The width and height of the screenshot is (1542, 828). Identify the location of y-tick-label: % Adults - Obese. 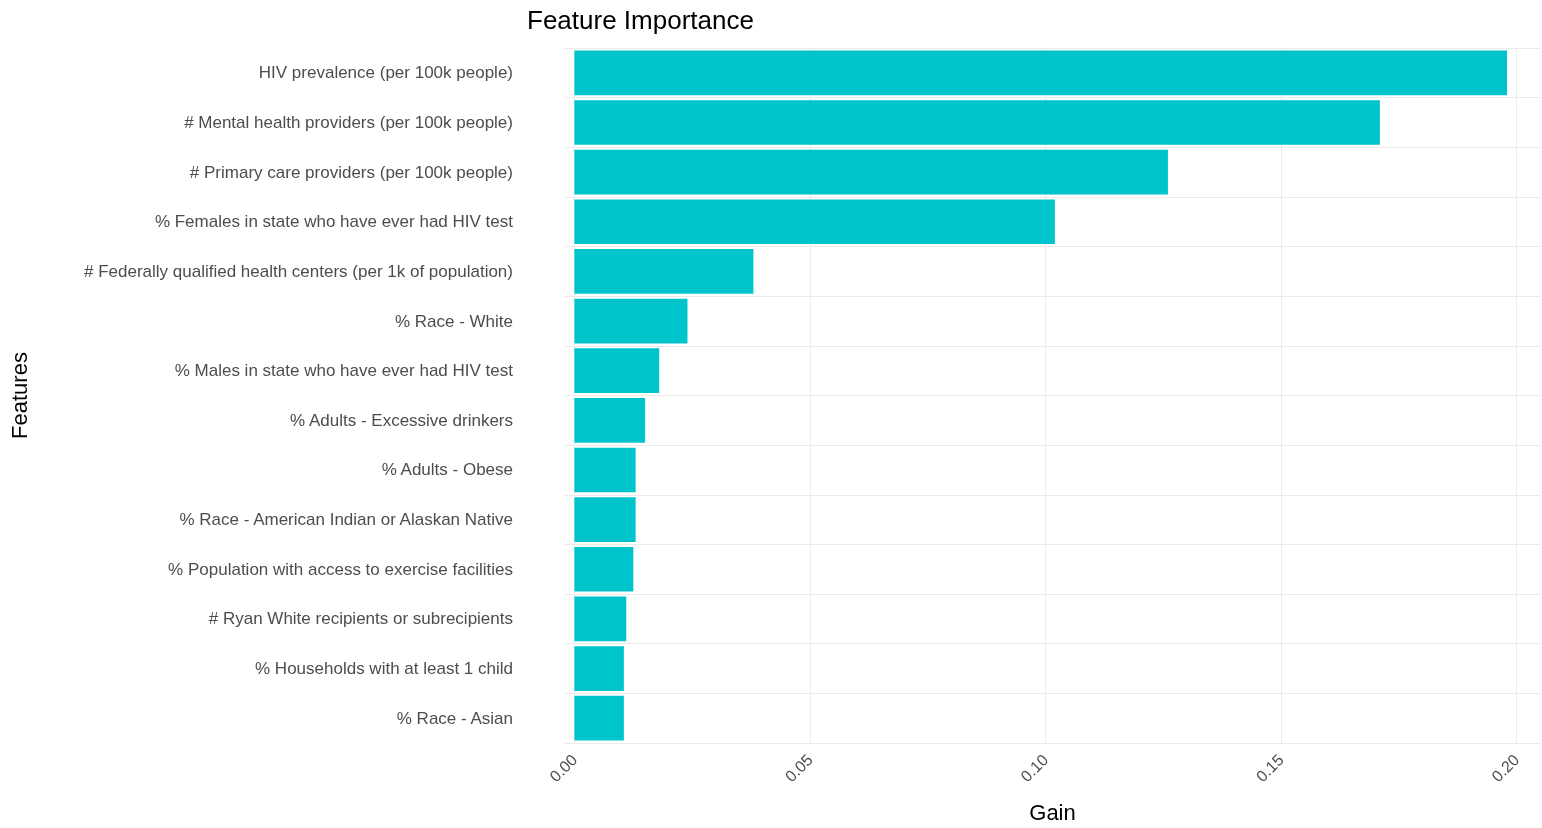
(447, 470).